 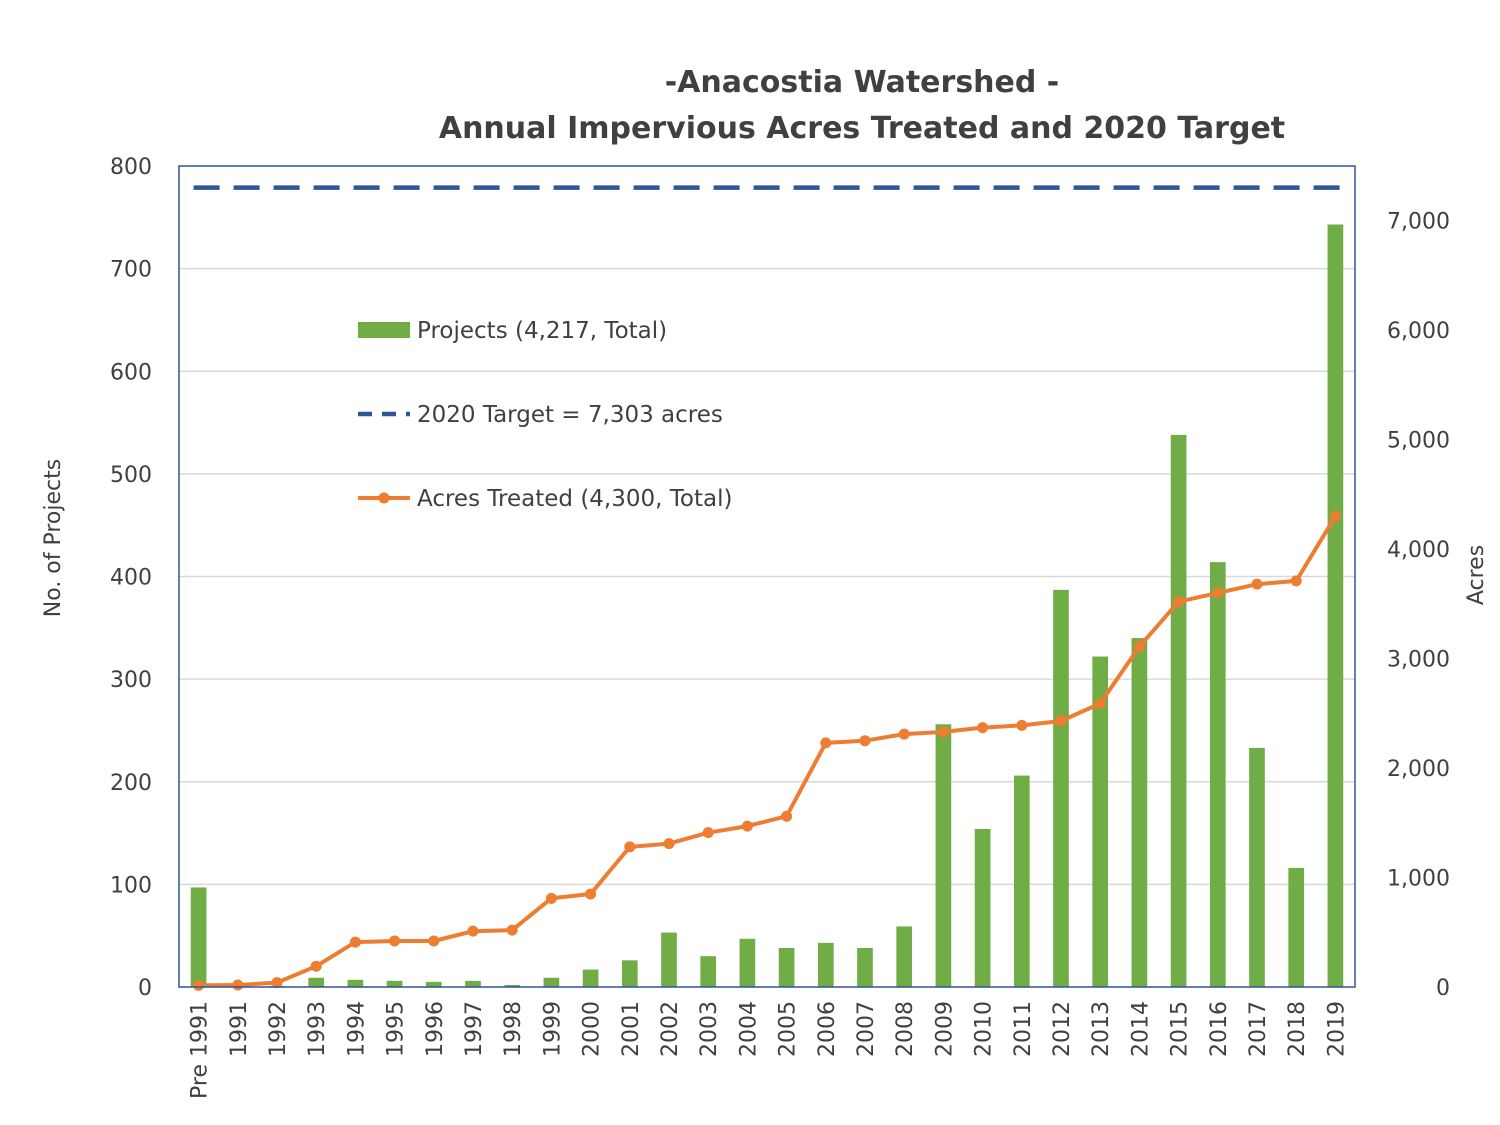 What do you see at coordinates (356, 1029) in the screenshot?
I see `x-tick-label: 1994` at bounding box center [356, 1029].